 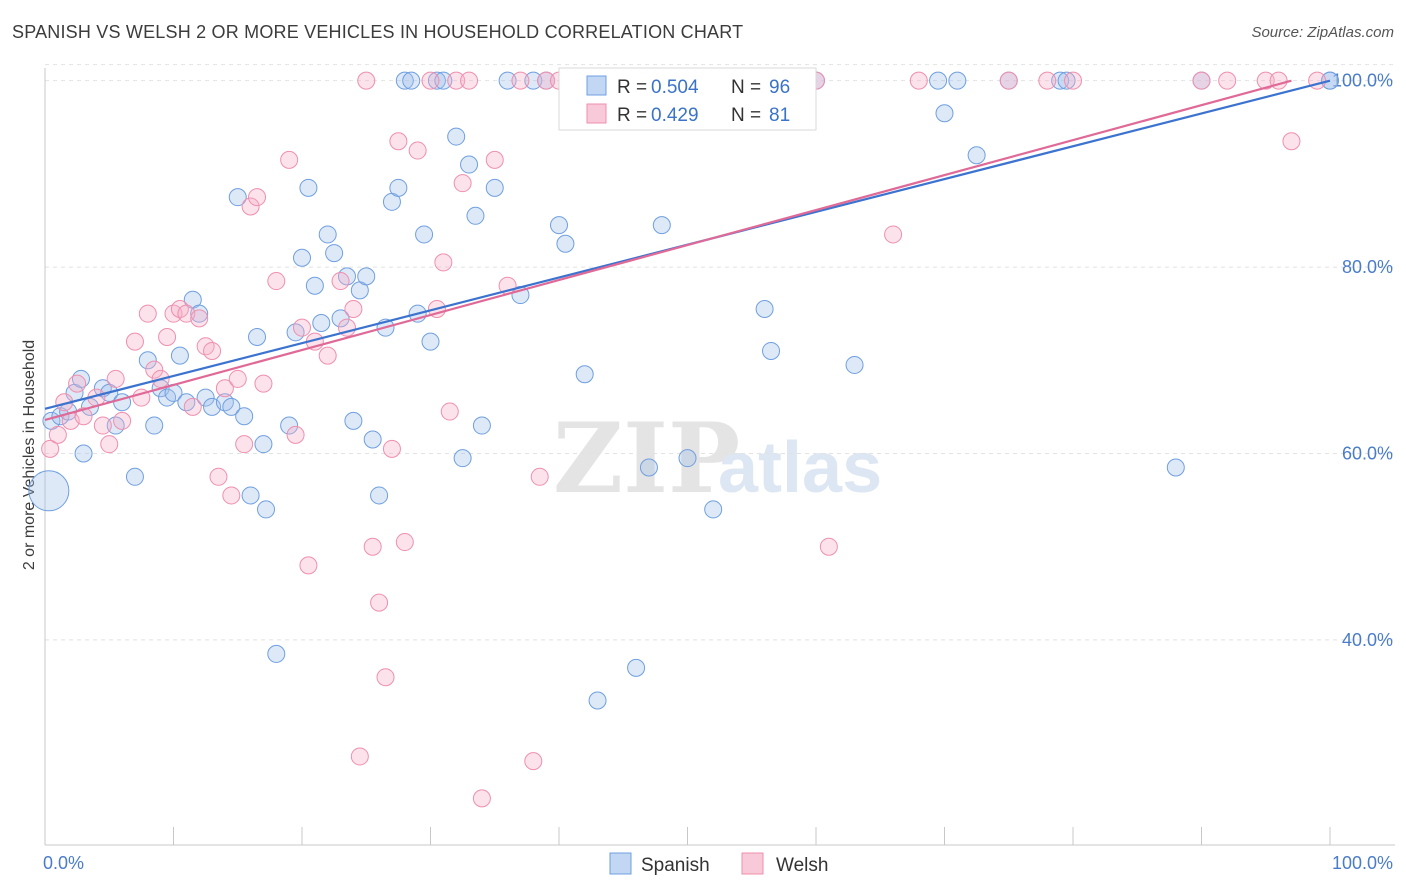 I want to click on legend-label-spanish: Spanish, so click(x=675, y=865).